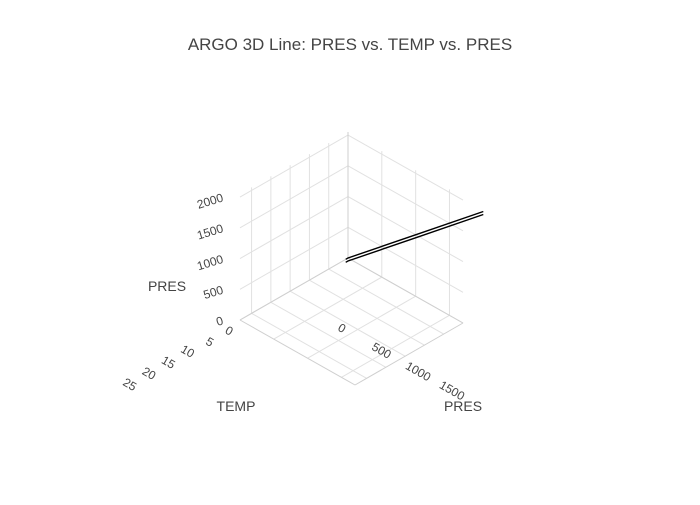  What do you see at coordinates (381, 351) in the screenshot?
I see `x-tick-label-1: 500` at bounding box center [381, 351].